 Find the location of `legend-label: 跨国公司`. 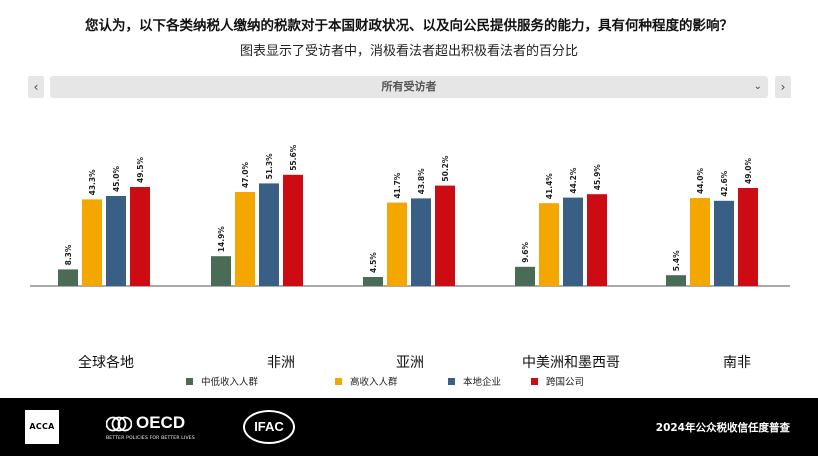

legend-label: 跨国公司 is located at coordinates (565, 382).